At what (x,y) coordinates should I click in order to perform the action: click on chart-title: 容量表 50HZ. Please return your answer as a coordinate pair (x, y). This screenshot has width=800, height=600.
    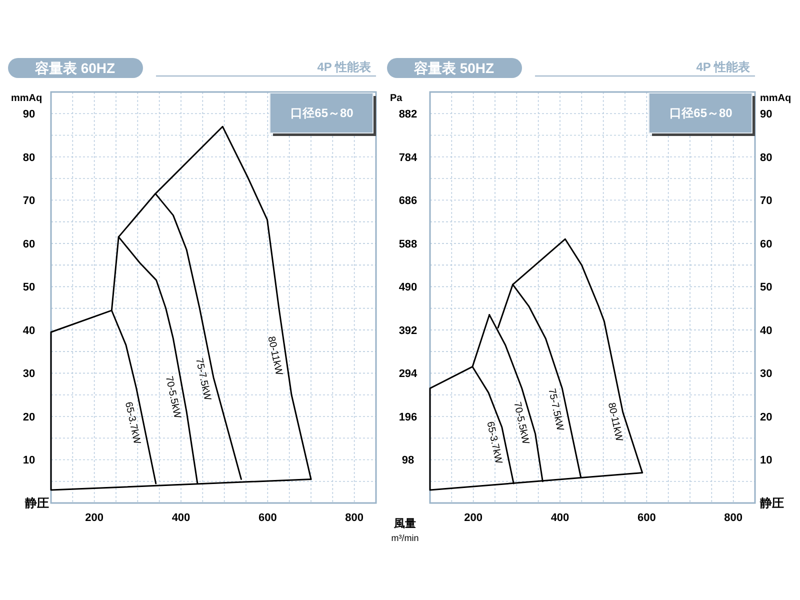
    Looking at the image, I should click on (453, 68).